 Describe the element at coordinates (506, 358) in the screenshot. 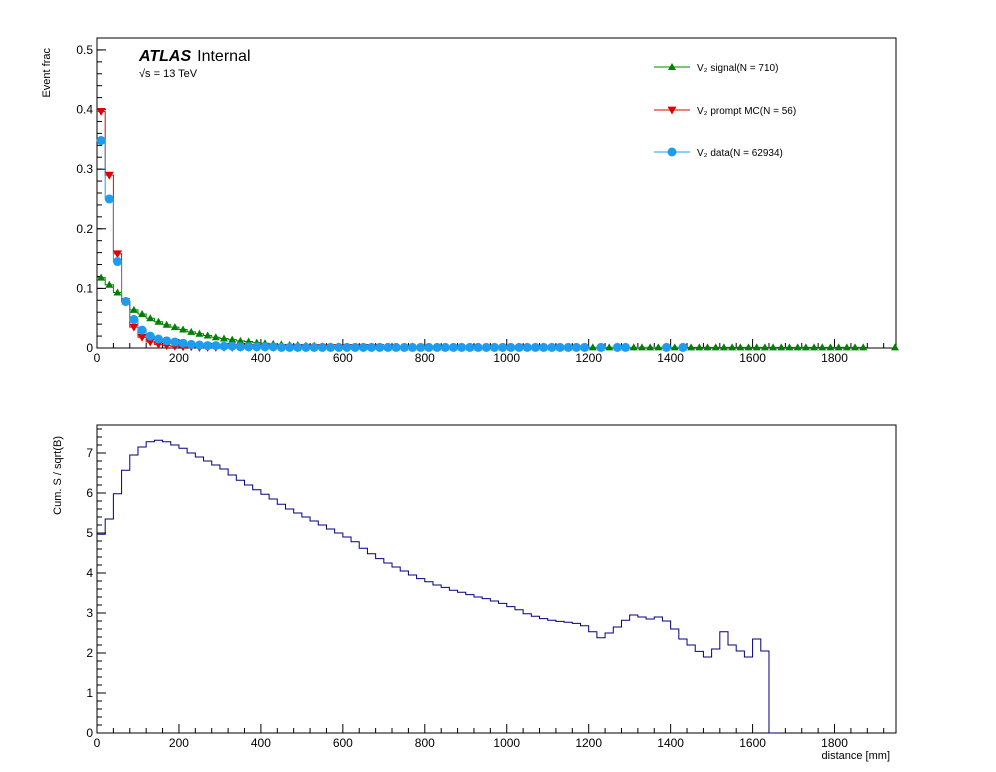

I see `x-tick-label: 1000` at that location.